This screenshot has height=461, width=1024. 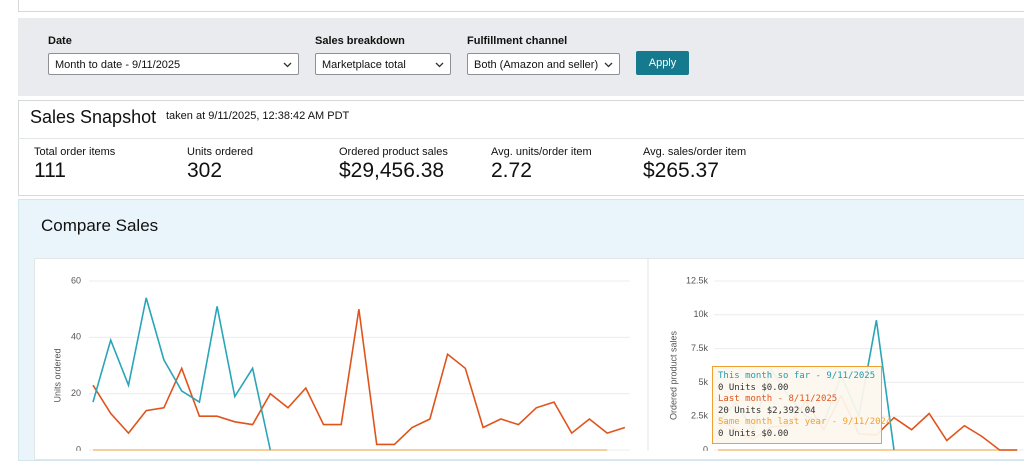 What do you see at coordinates (517, 41) in the screenshot?
I see `filter-label: Fulfillment channel` at bounding box center [517, 41].